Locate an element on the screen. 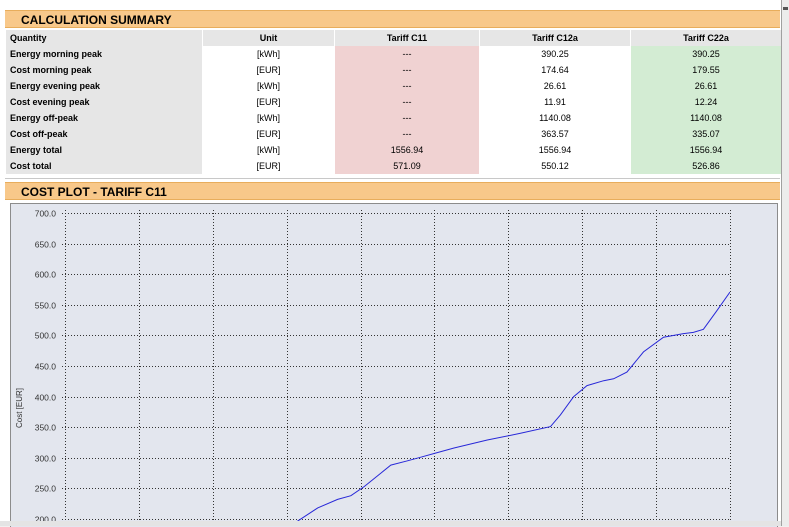 The width and height of the screenshot is (789, 527). row-c22a-value: 179.55 is located at coordinates (706, 70).